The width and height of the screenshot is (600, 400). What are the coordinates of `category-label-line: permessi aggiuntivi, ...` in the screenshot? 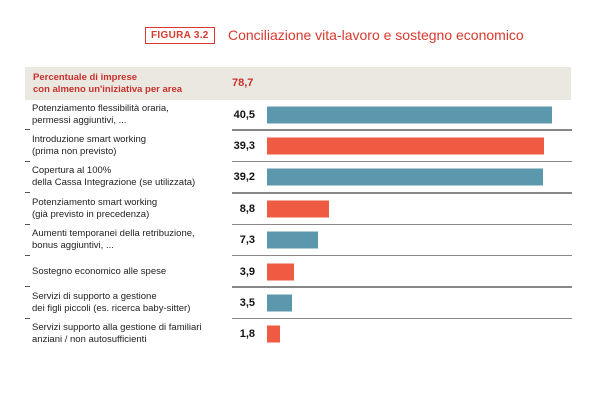 It's located at (79, 120).